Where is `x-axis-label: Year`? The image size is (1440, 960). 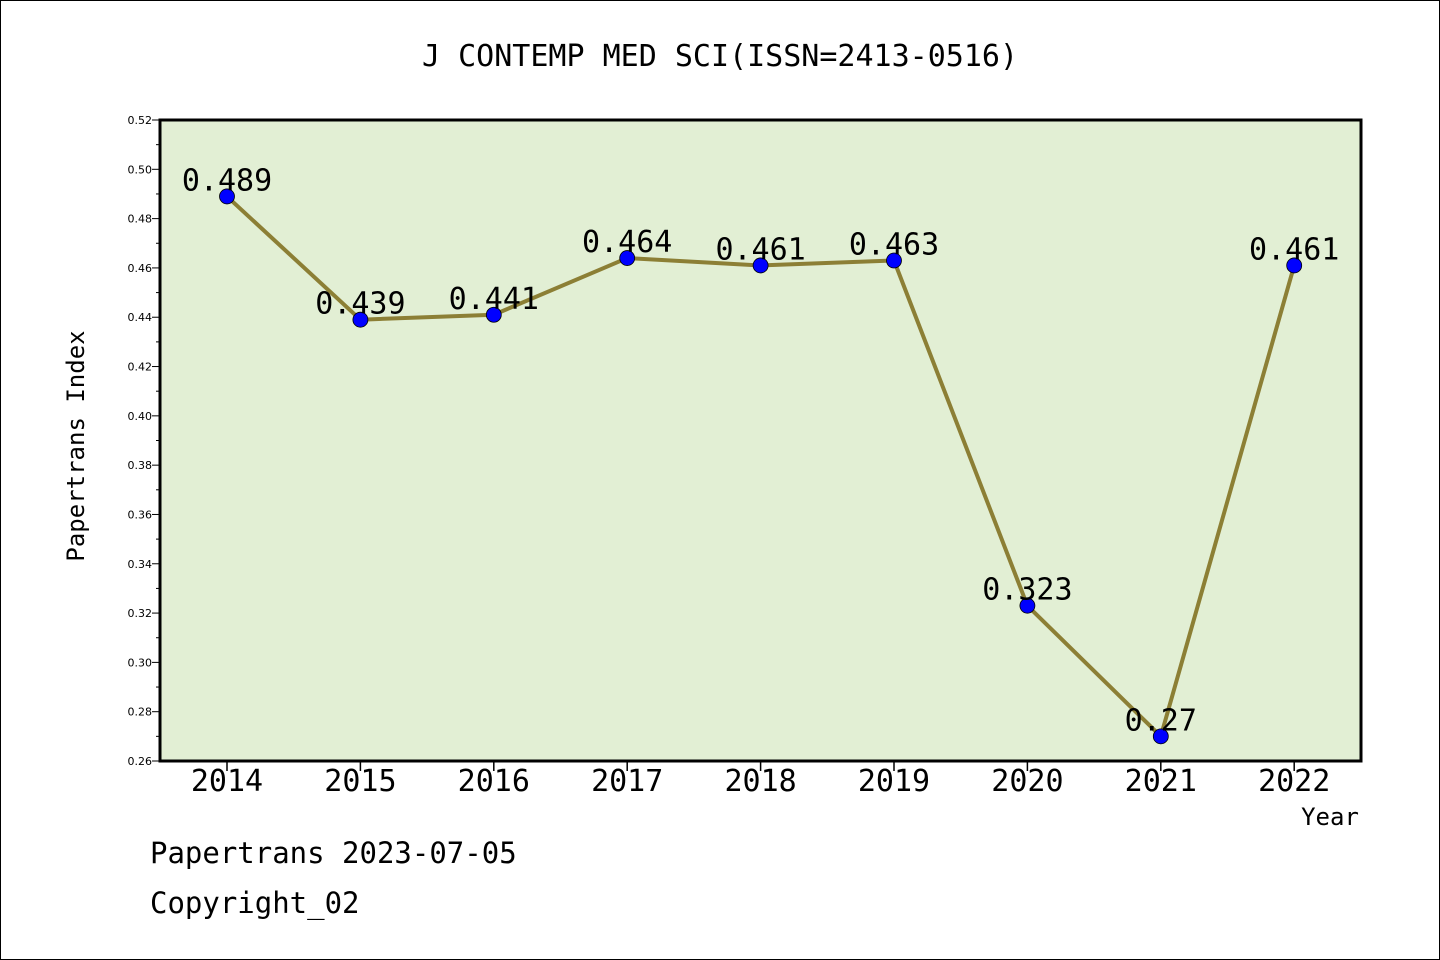 x-axis-label: Year is located at coordinates (1330, 817).